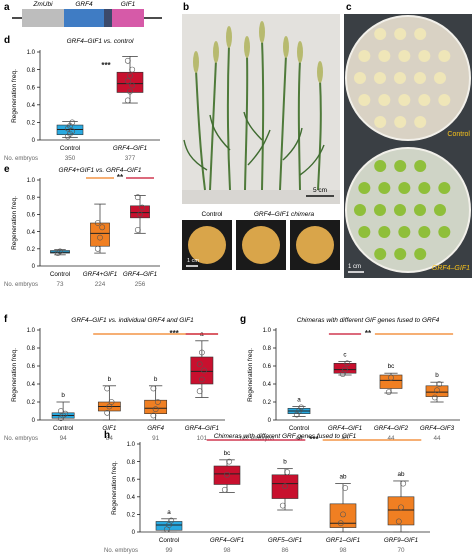  Describe the element at coordinates (7, 40) in the screenshot. I see `panel-label-d: d` at that location.